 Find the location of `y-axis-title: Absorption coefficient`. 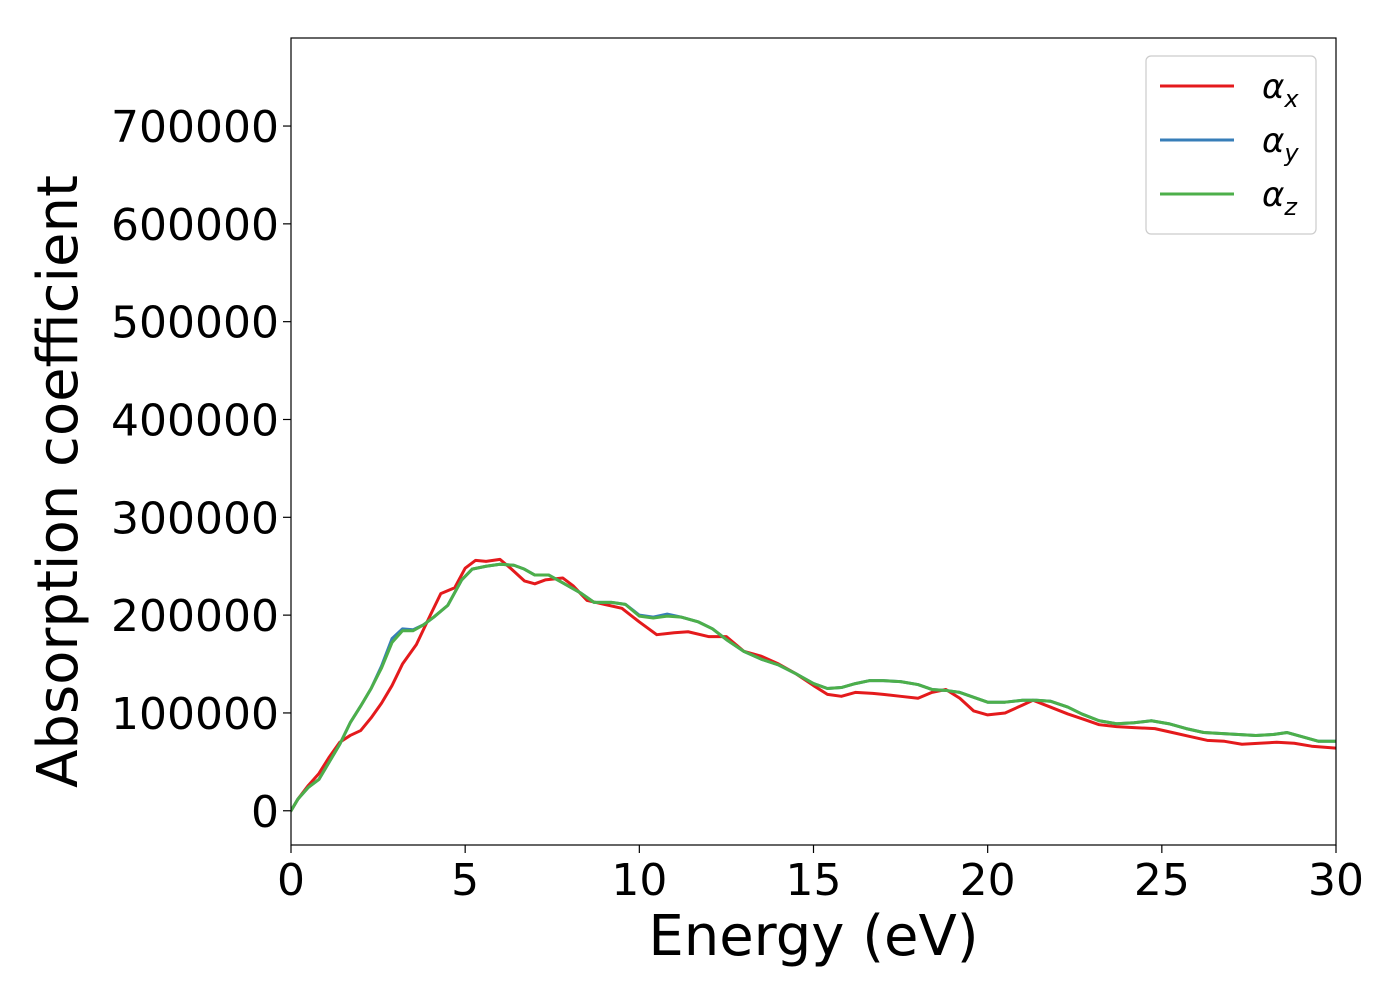

y-axis-title: Absorption coefficient is located at coordinates (58, 481).